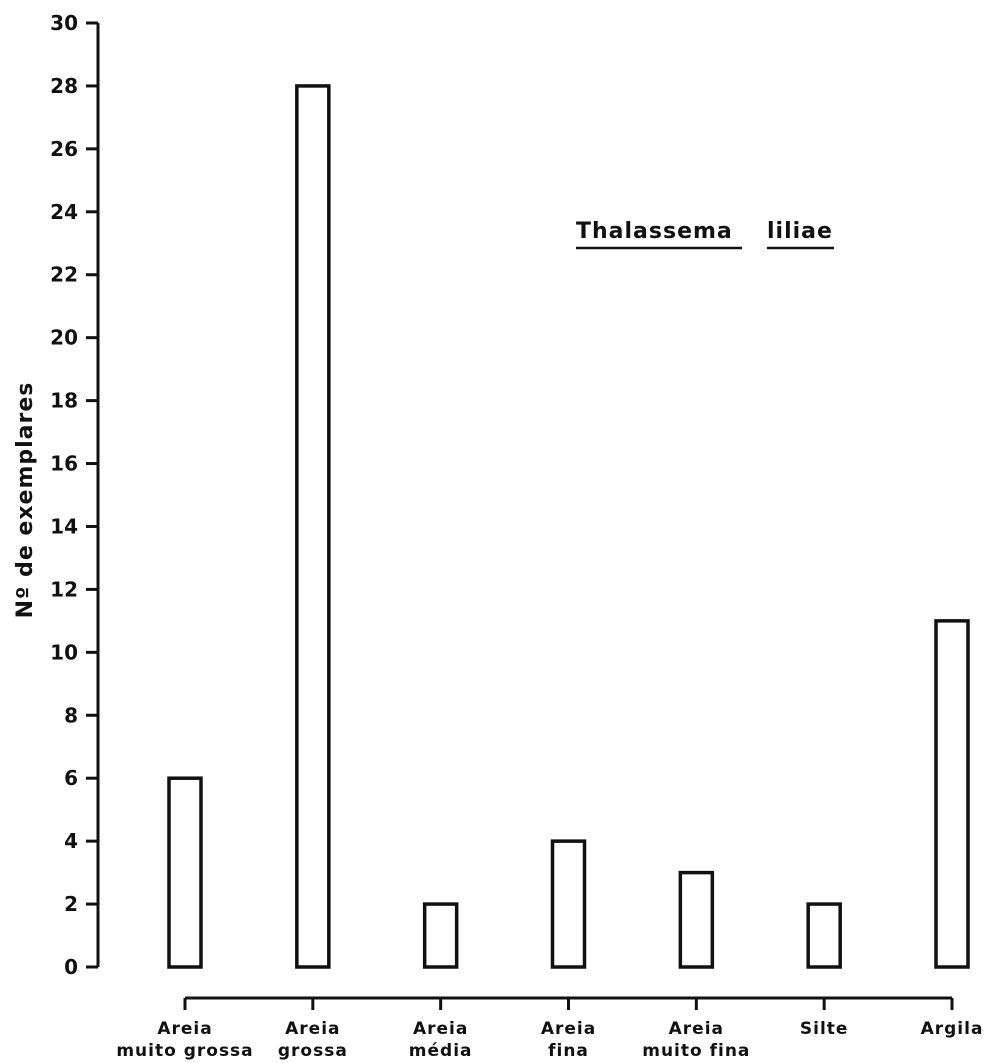  Describe the element at coordinates (64, 401) in the screenshot. I see `y-tick-label: 18` at that location.